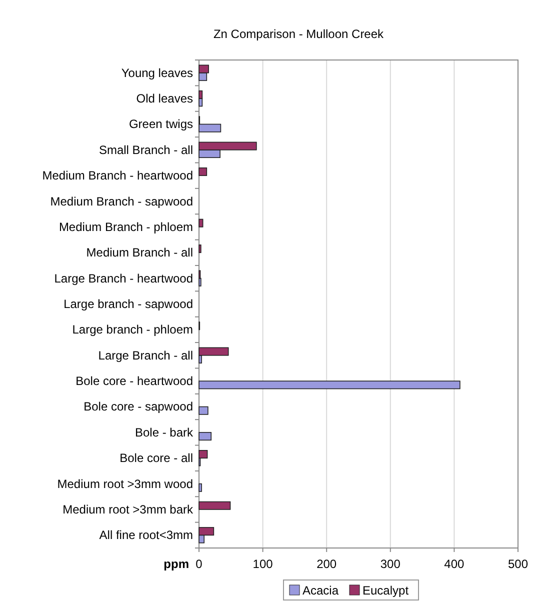 The width and height of the screenshot is (536, 606). Describe the element at coordinates (156, 458) in the screenshot. I see `y-tick-label: Bole core - all` at that location.